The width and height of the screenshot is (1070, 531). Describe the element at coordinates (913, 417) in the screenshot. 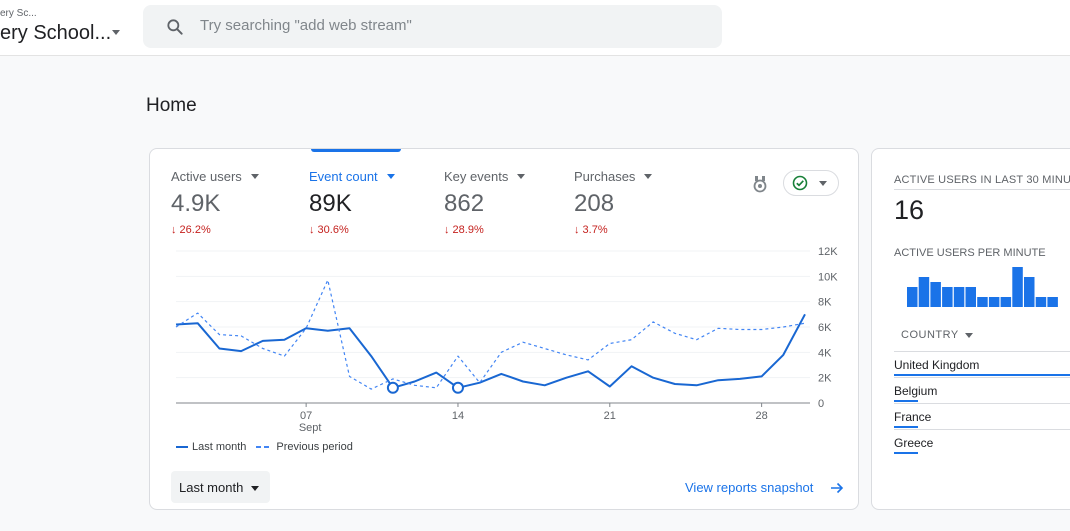

I see `country-name: France` at that location.